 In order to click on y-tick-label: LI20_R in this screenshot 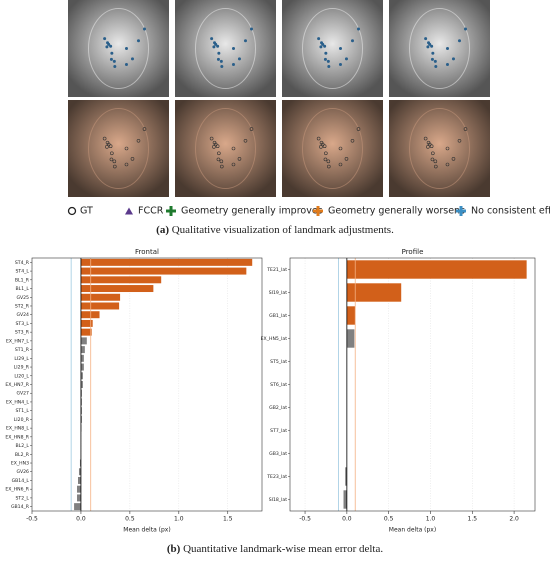, I will do `click(22, 420)`.